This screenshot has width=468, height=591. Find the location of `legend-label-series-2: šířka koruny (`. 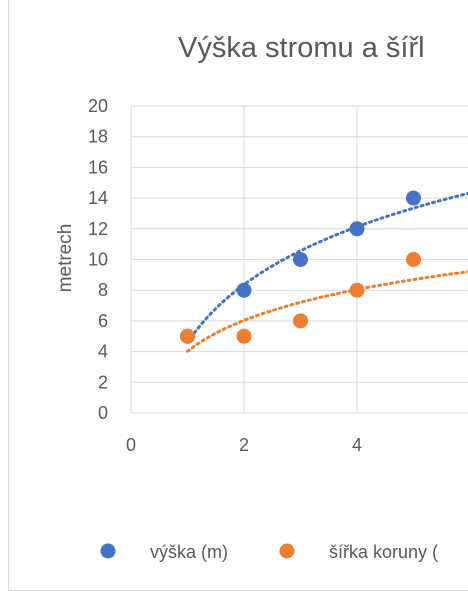

legend-label-series-2: šířka koruny ( is located at coordinates (383, 552).